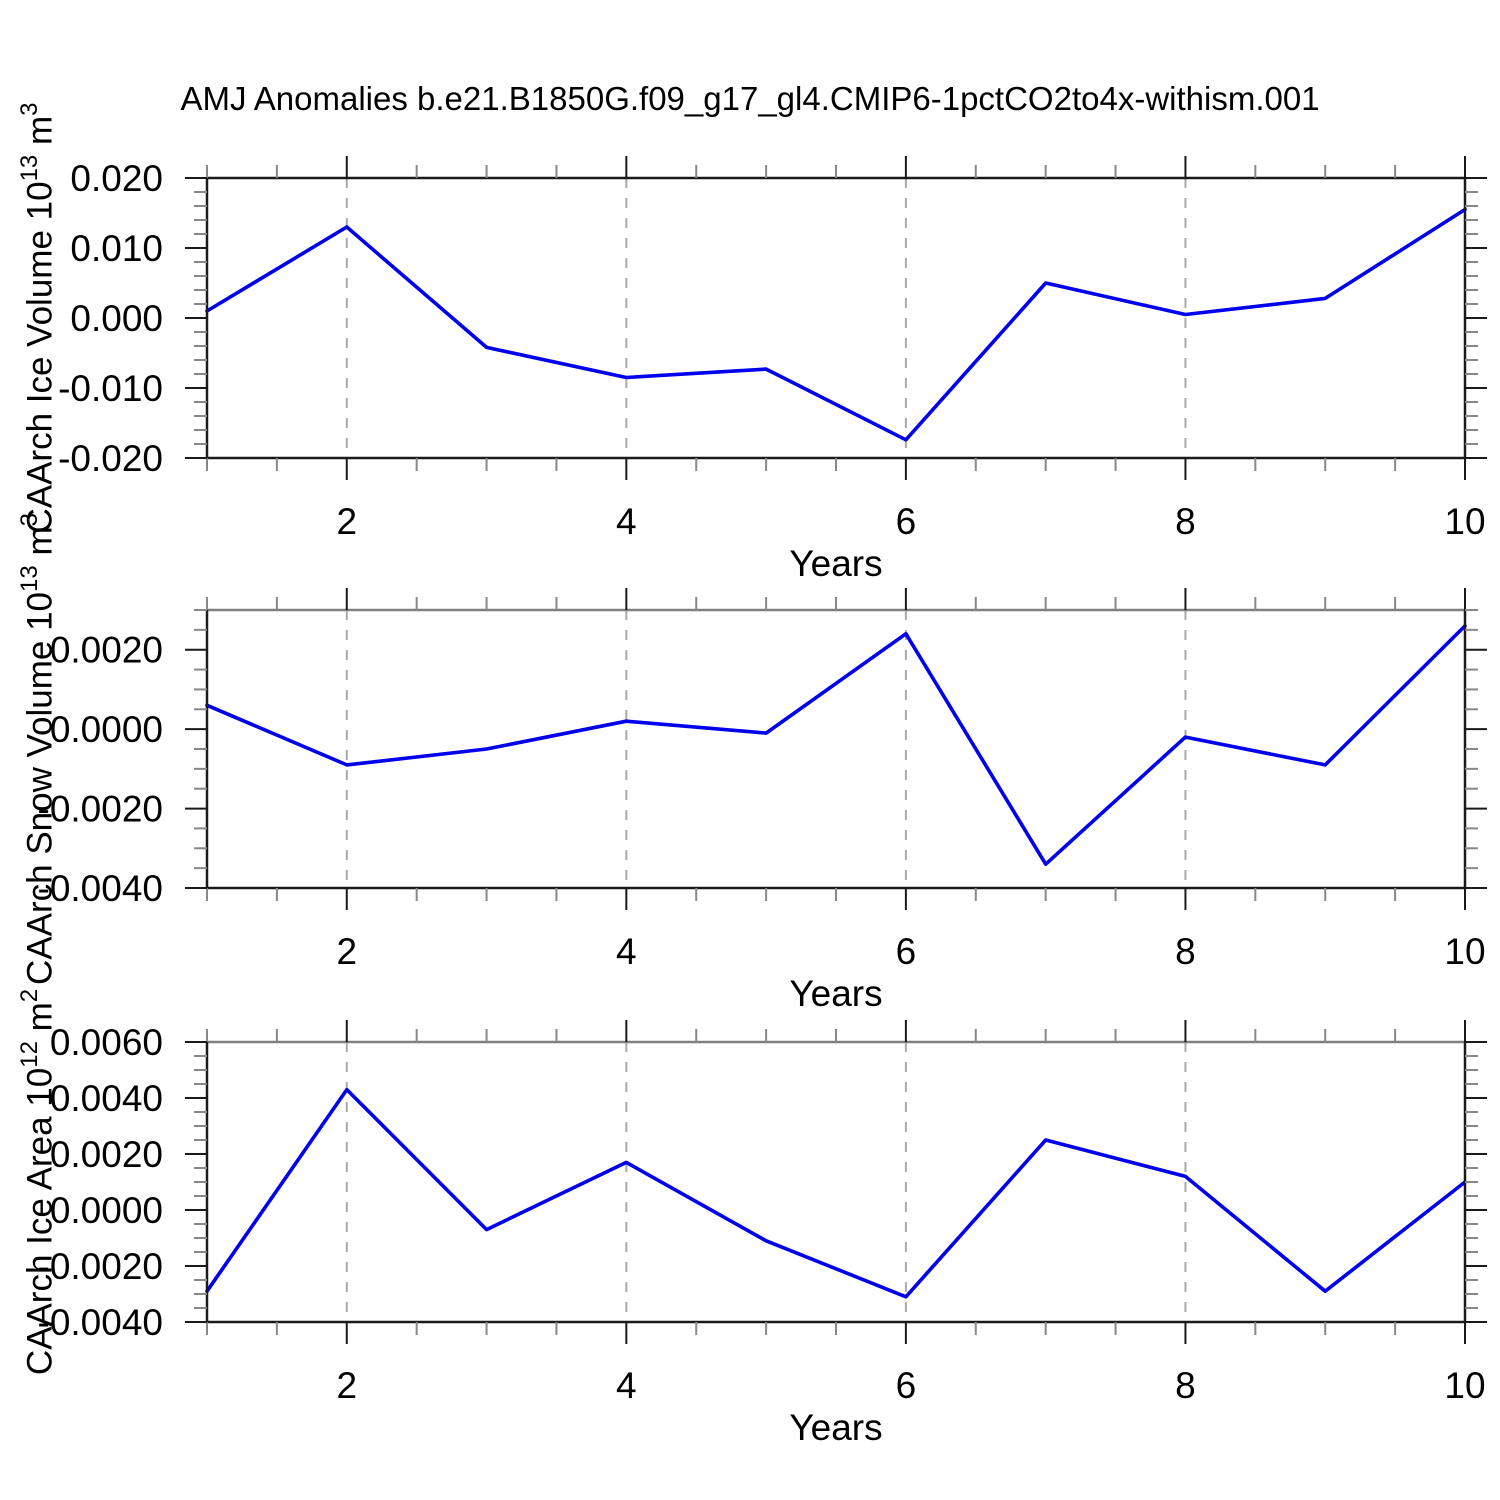  I want to click on y-tick-label: 0.0040, so click(106, 1098).